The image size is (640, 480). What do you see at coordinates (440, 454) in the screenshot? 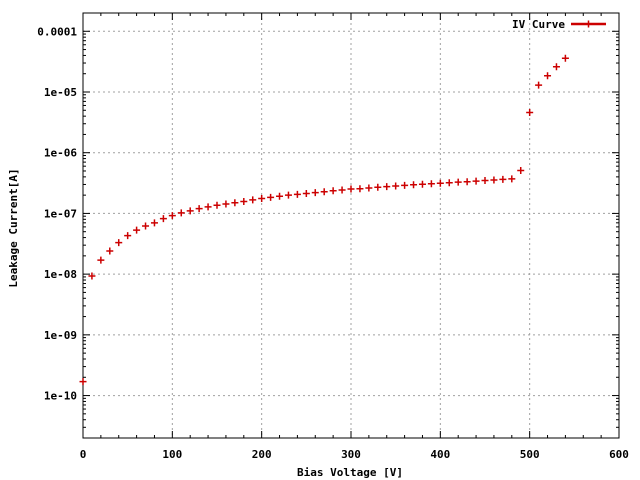
I see `x-tick-label: 400` at bounding box center [440, 454].